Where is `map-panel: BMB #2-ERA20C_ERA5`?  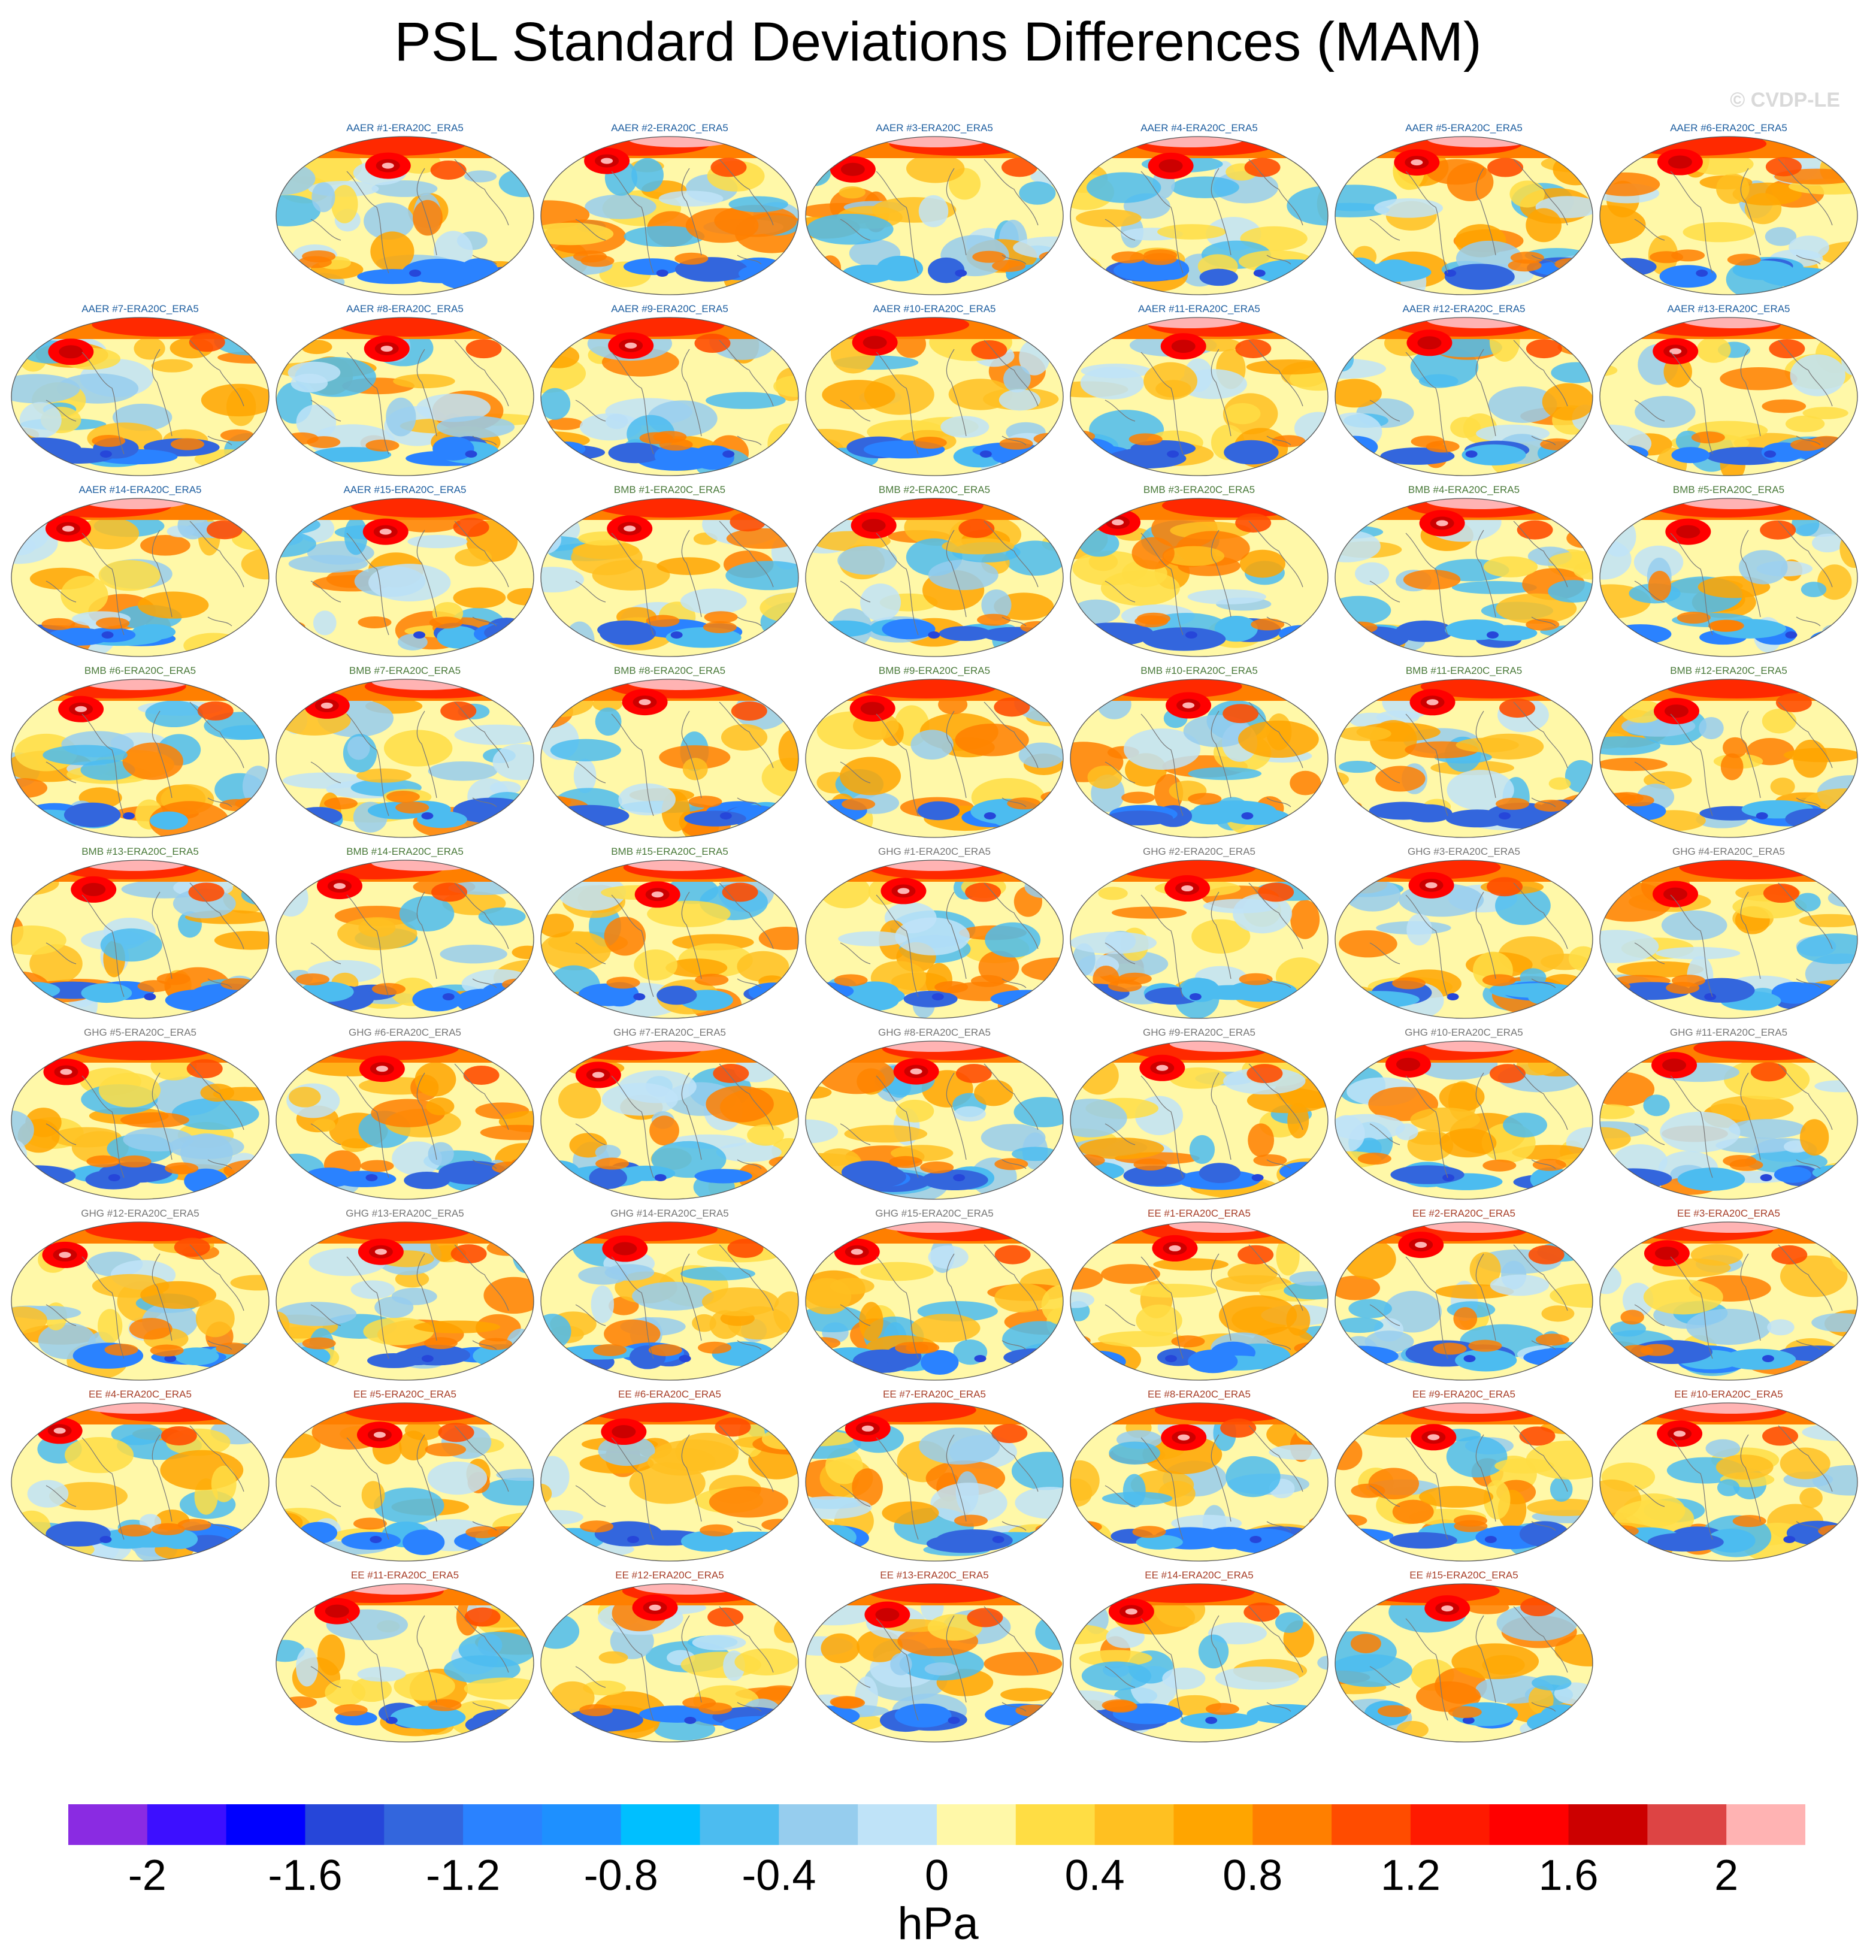 map-panel: BMB #2-ERA20C_ERA5 is located at coordinates (934, 571).